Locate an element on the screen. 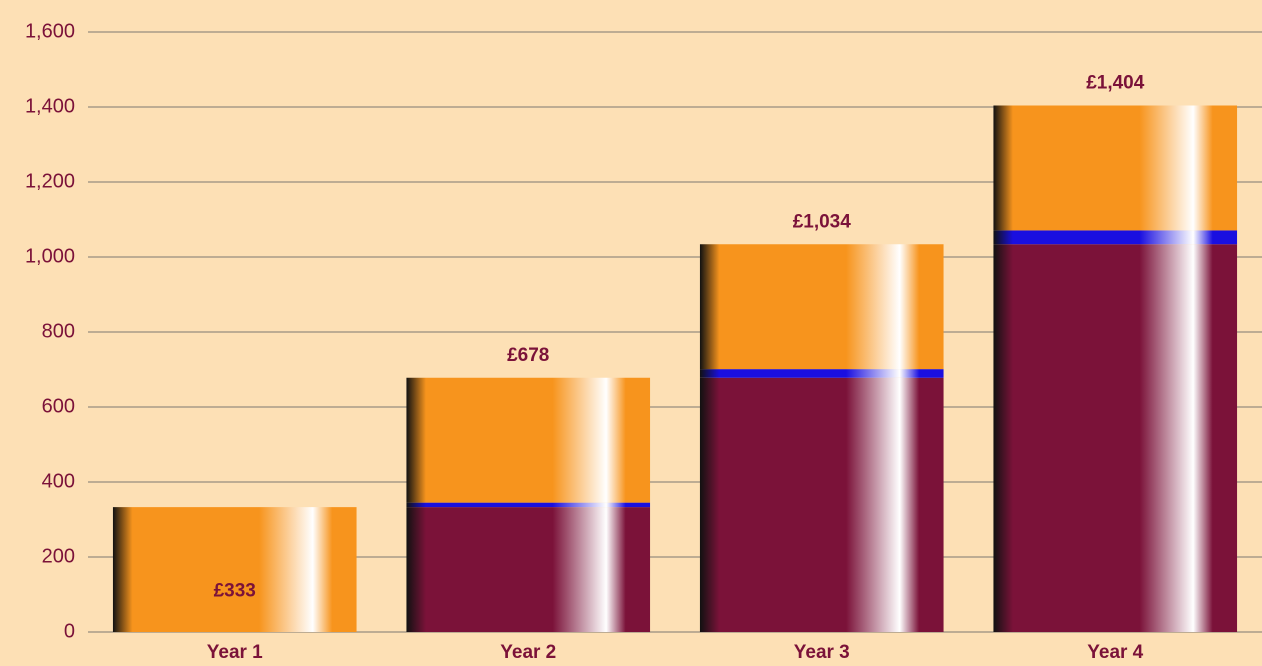 The height and width of the screenshot is (666, 1262). y-tick-label: 1,400 is located at coordinates (50, 106).